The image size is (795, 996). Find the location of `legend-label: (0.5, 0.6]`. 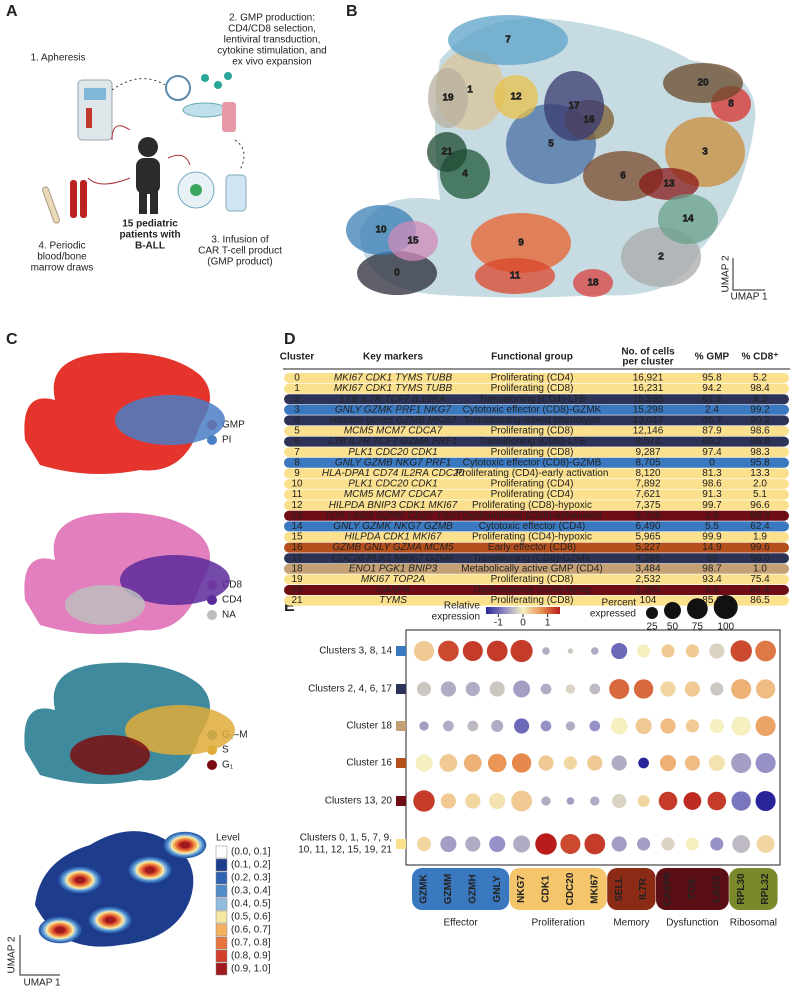

legend-label: (0.5, 0.6] is located at coordinates (251, 917).